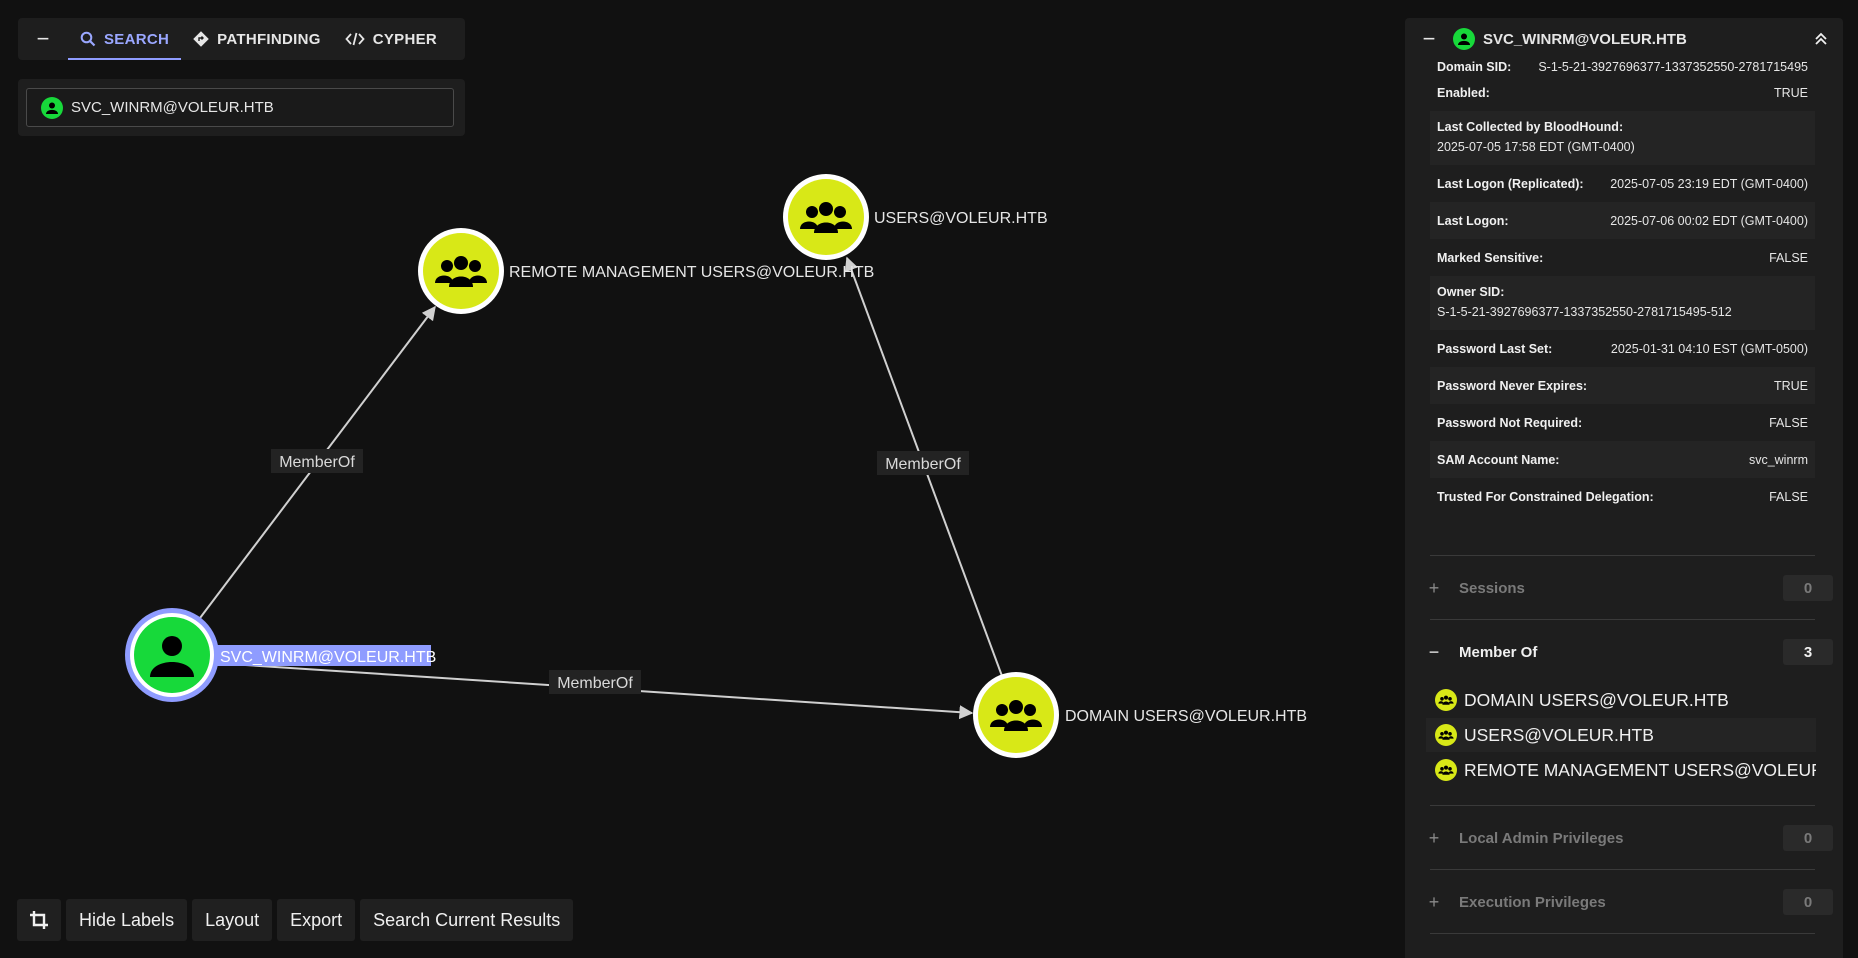  I want to click on node-label-svc-winrm: SVC_WINRM@VOLEUR.HTB, so click(328, 657).